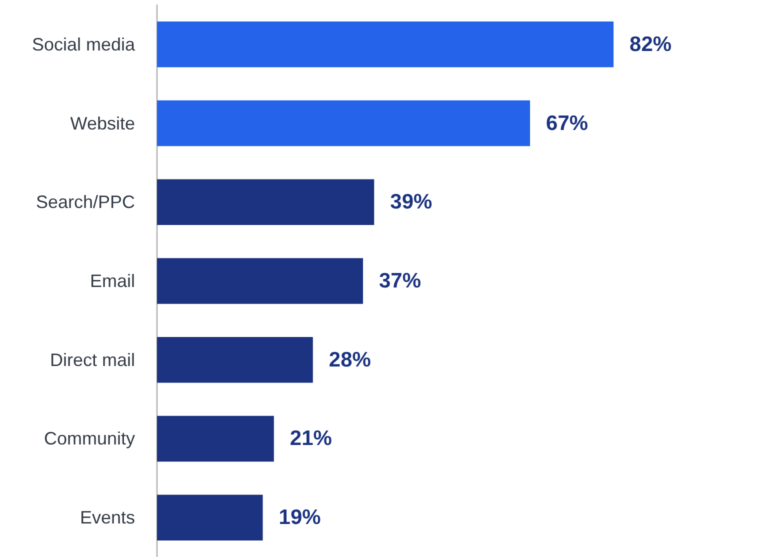  Describe the element at coordinates (300, 518) in the screenshot. I see `data-label: 19%` at that location.